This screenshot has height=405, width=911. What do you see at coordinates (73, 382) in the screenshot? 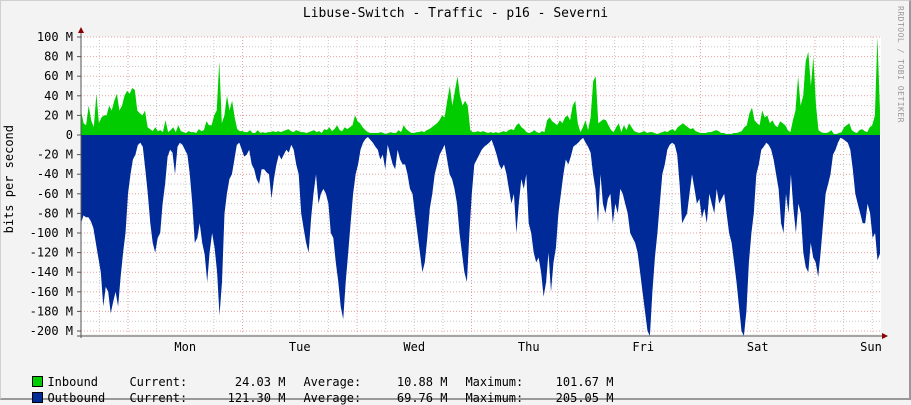
I see `legend-series-name: Inbound` at bounding box center [73, 382].